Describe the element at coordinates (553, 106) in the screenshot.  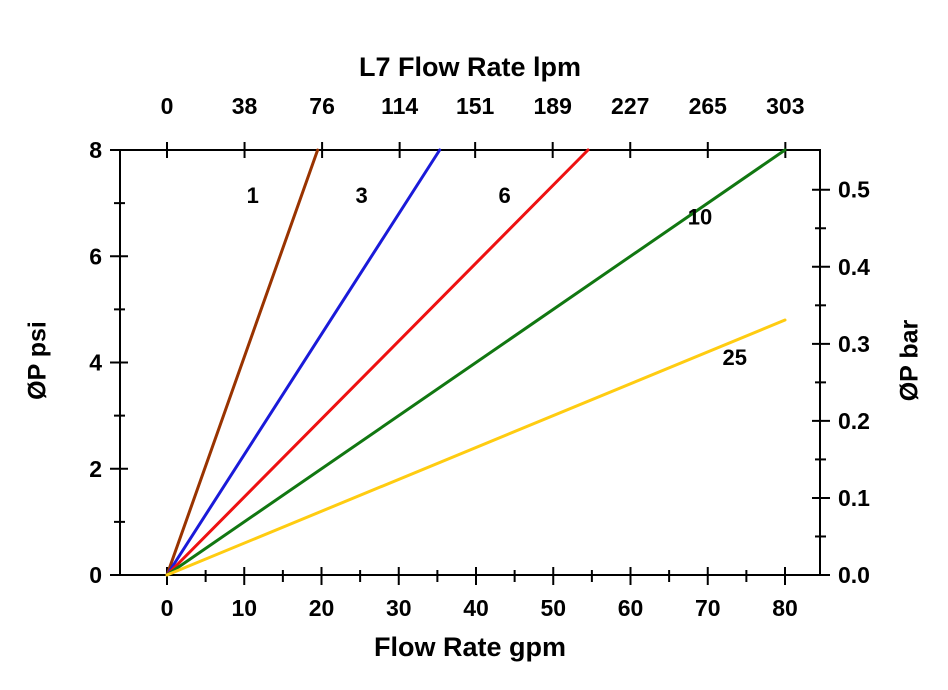
I see `top-tick-label: 189` at that location.